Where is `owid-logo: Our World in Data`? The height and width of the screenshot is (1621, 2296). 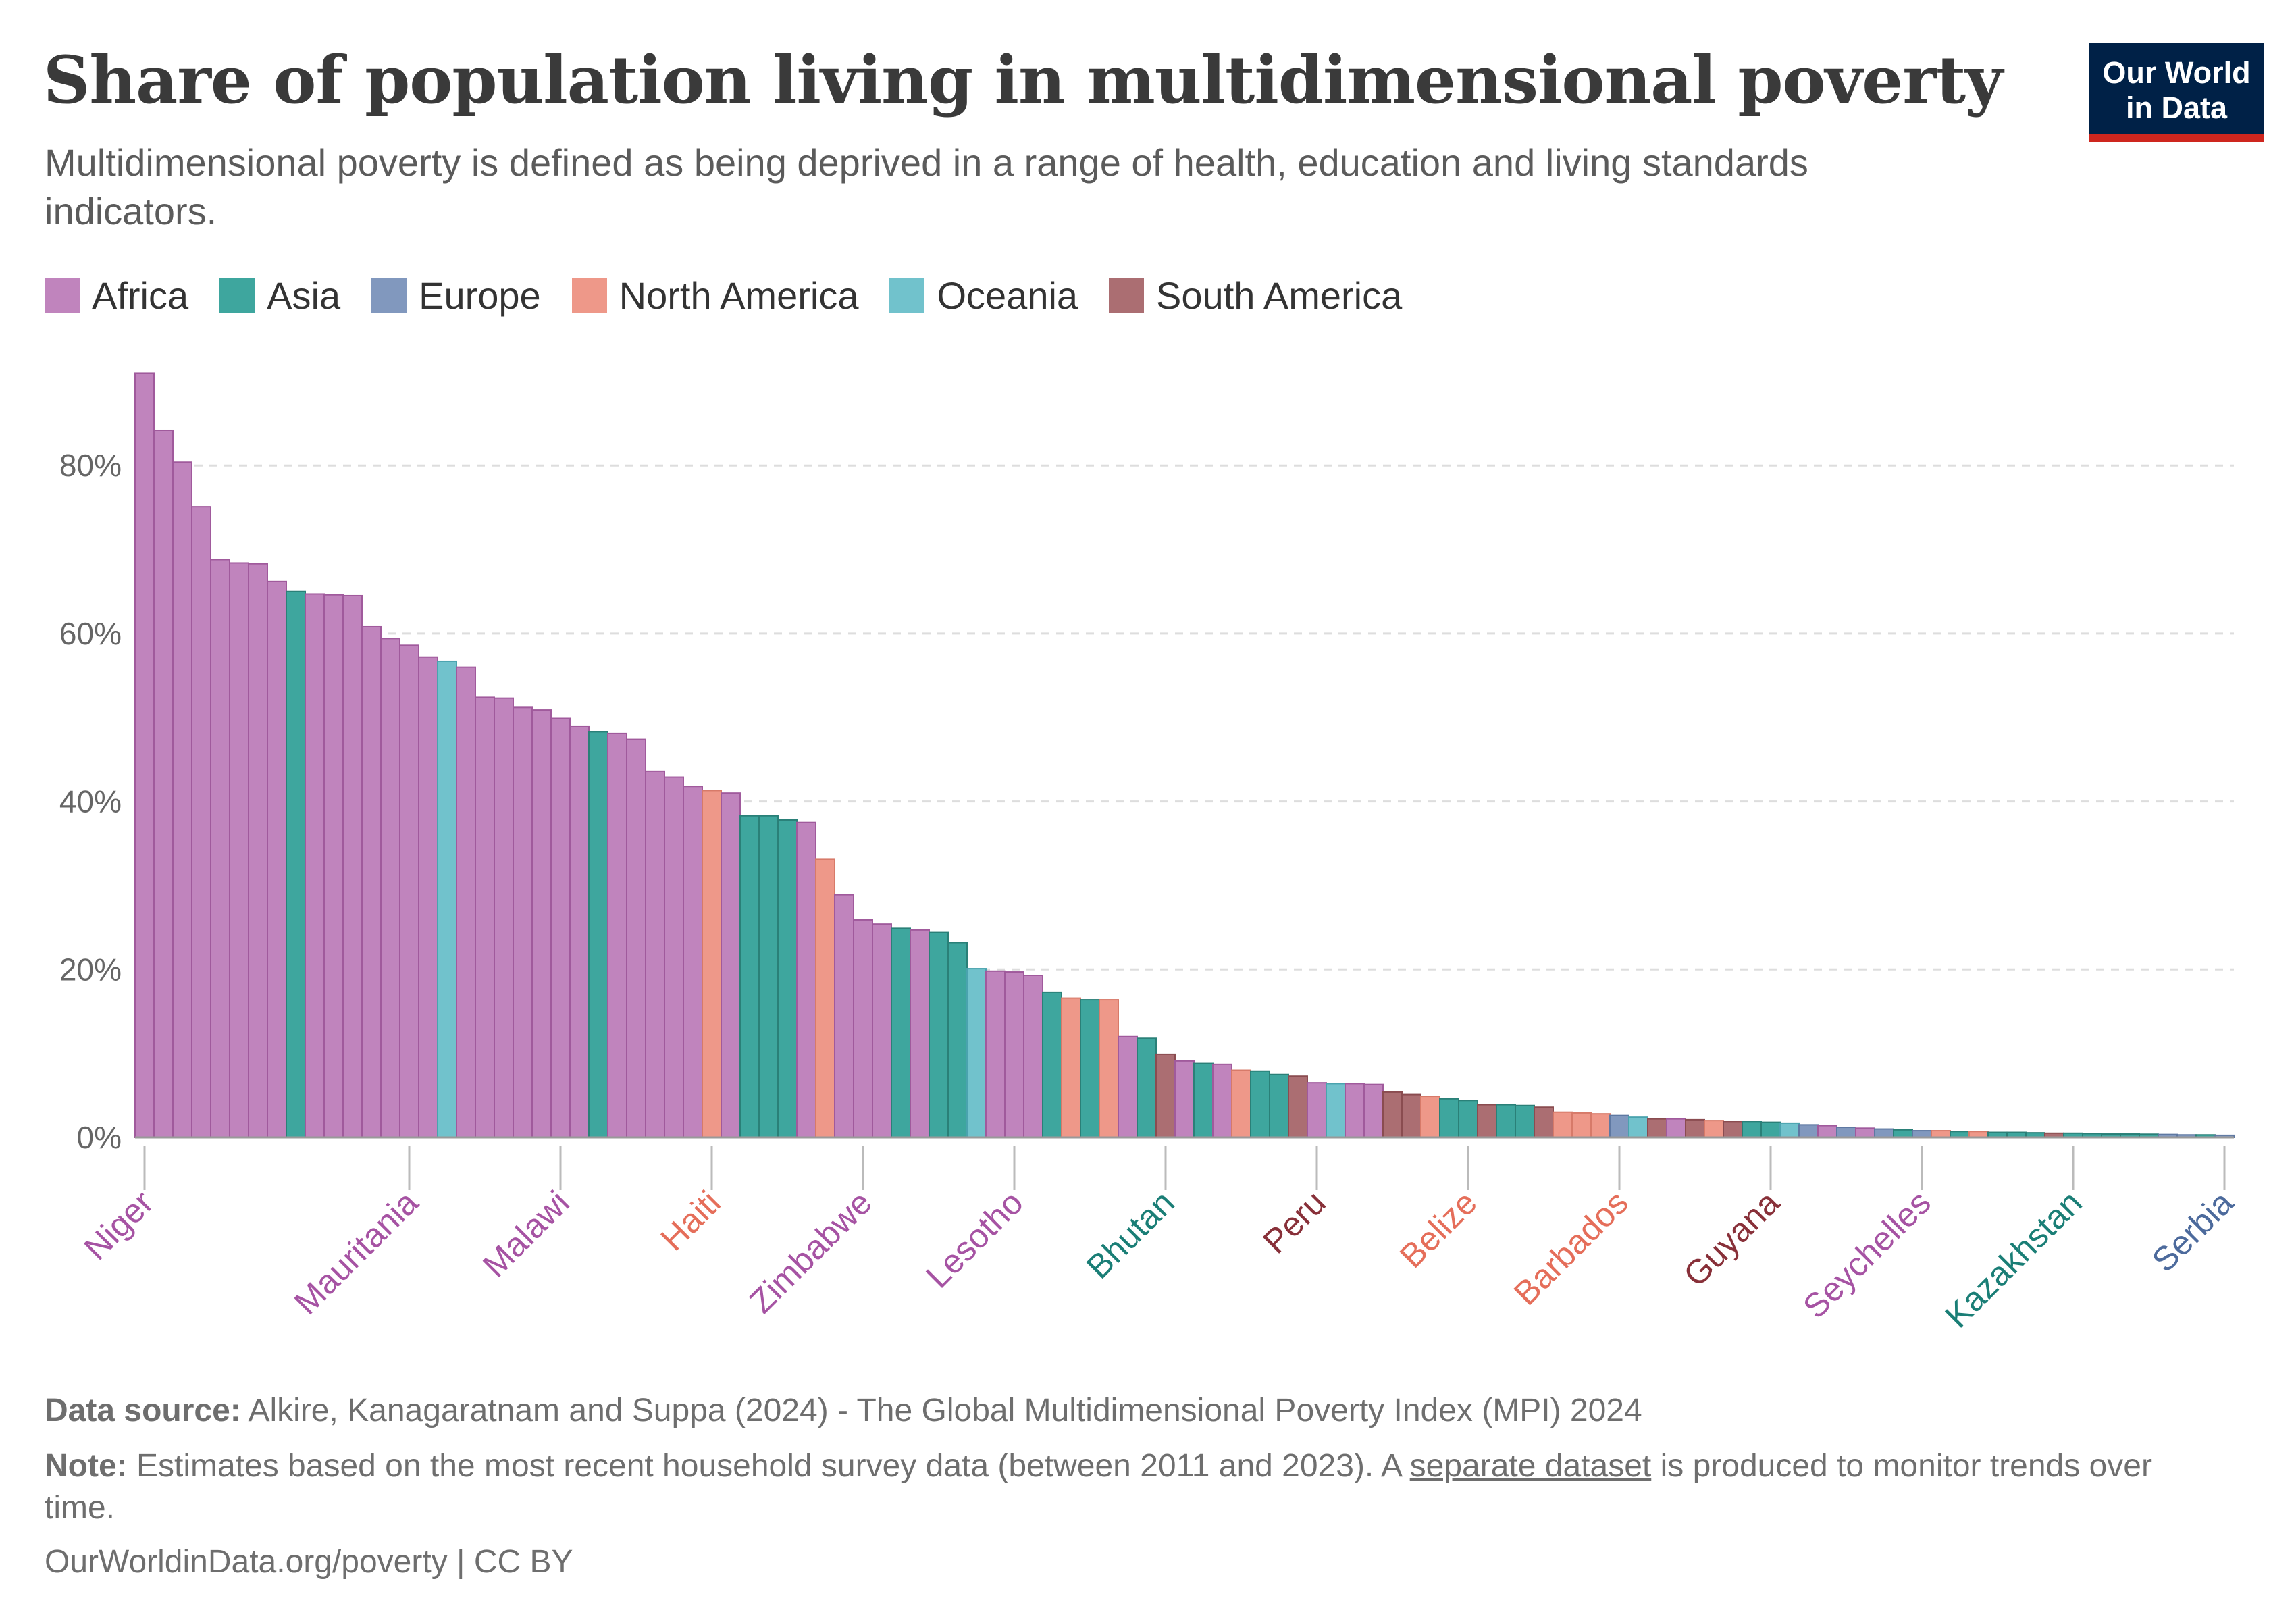
owid-logo: Our World in Data is located at coordinates (2176, 92).